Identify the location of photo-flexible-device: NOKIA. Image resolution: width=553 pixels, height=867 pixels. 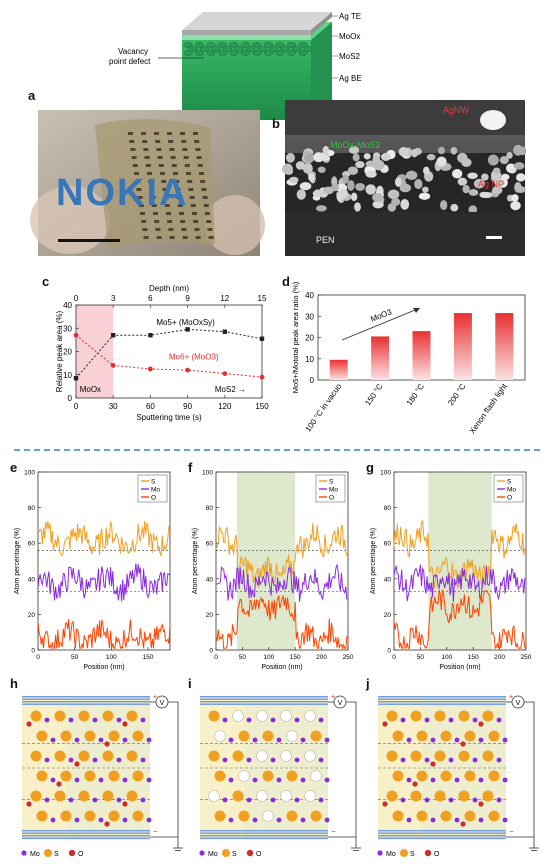
(147, 183).